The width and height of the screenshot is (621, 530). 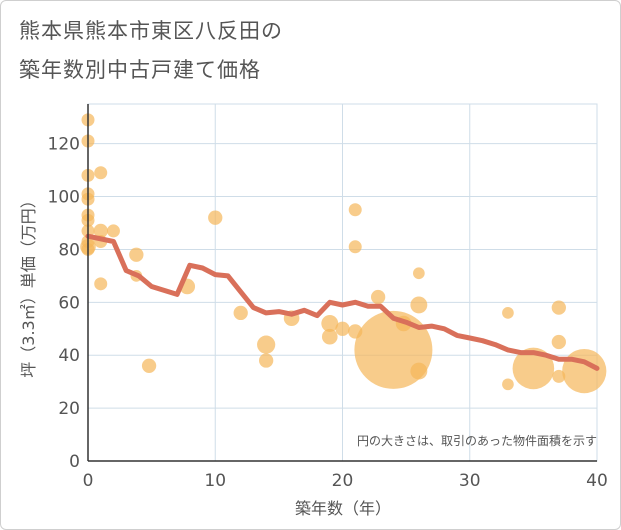 I want to click on x-tick-label: 40, so click(x=597, y=481).